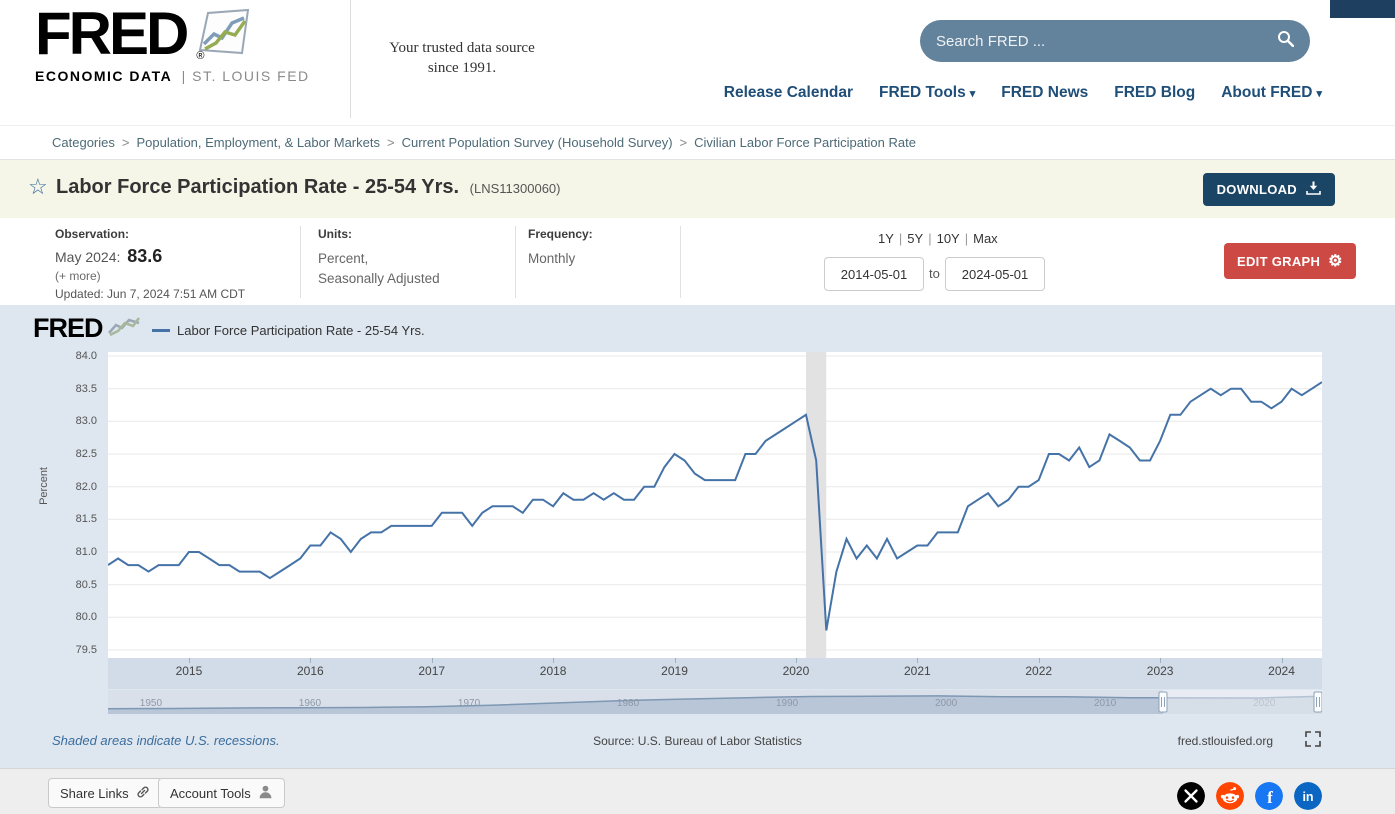 The image size is (1395, 814). Describe the element at coordinates (697, 791) in the screenshot. I see `footer: Share Links Account Tools f in` at that location.